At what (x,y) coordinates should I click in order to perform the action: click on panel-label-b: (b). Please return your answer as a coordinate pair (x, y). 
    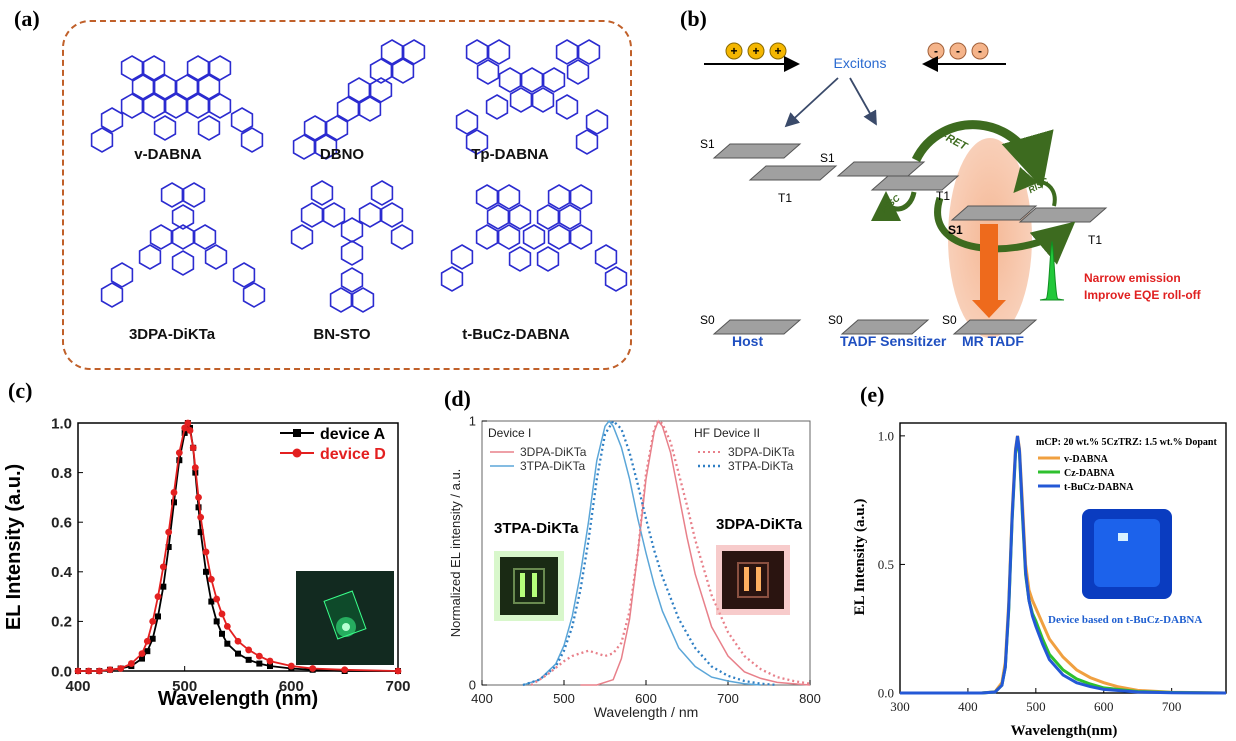
    Looking at the image, I should click on (693, 18).